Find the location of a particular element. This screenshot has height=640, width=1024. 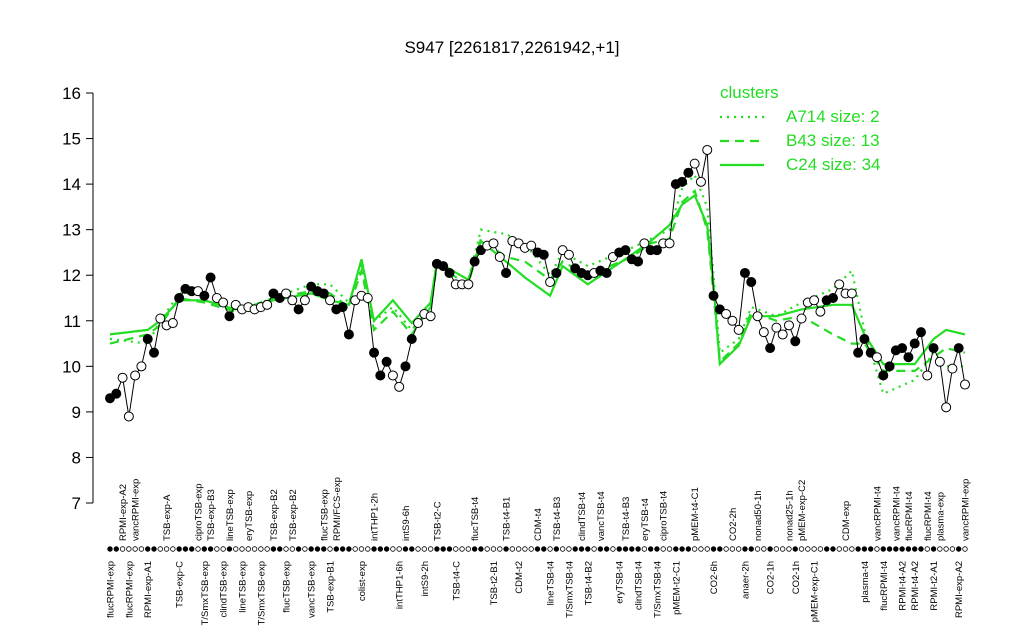

chart-title: S947 [2261817,2261942,+1] is located at coordinates (511, 47).